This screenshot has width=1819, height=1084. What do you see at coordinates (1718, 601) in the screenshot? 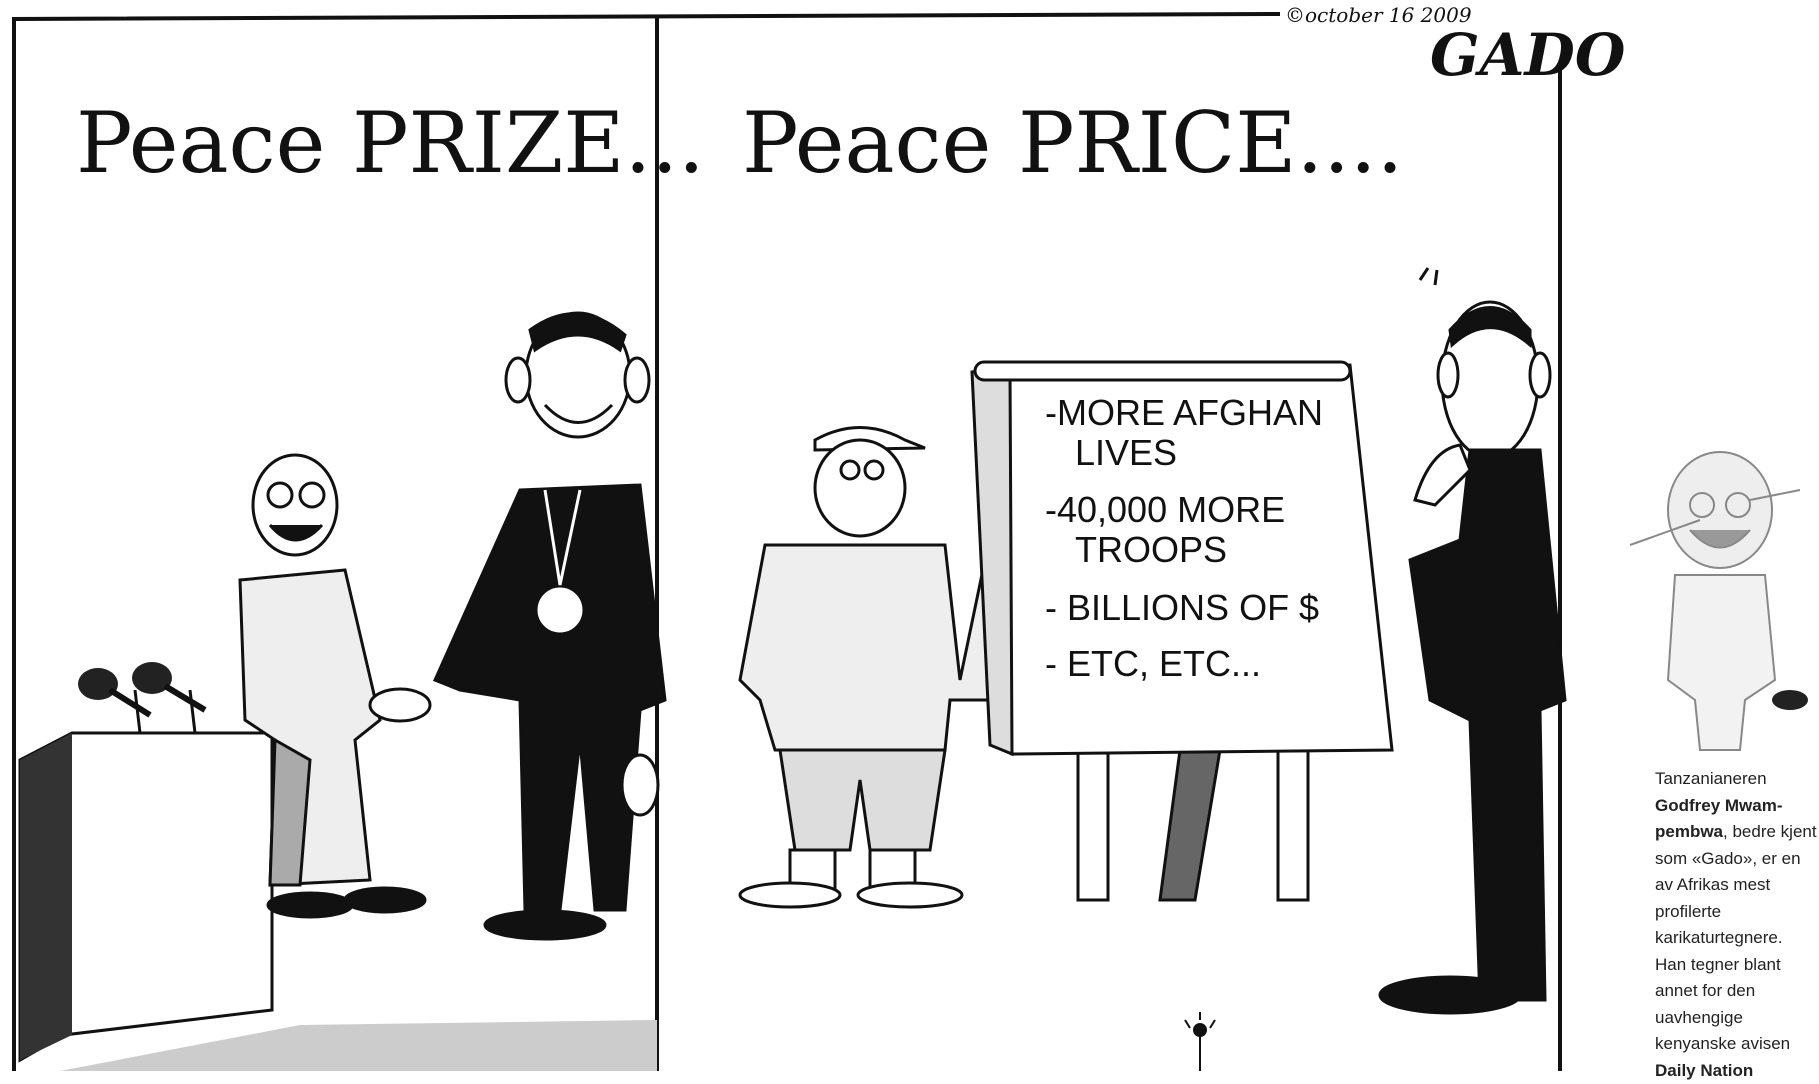
I see `artist-caricature` at bounding box center [1718, 601].